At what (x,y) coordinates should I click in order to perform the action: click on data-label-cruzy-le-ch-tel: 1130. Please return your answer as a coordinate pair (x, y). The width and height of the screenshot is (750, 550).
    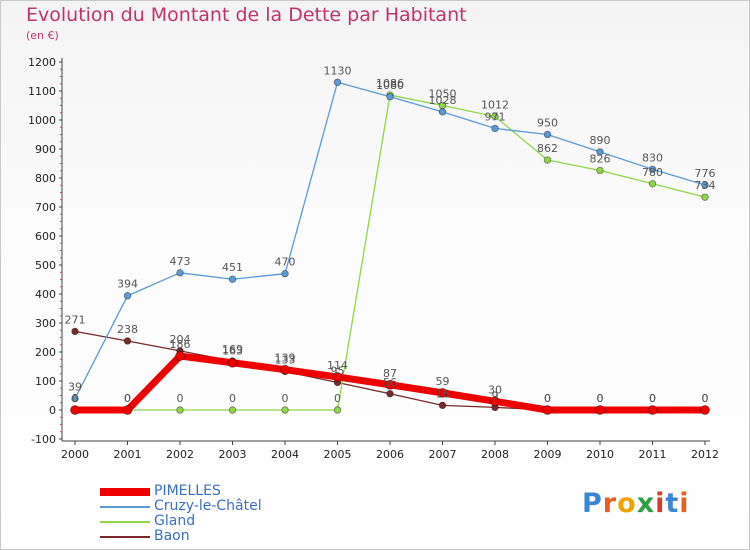
    Looking at the image, I should click on (338, 70).